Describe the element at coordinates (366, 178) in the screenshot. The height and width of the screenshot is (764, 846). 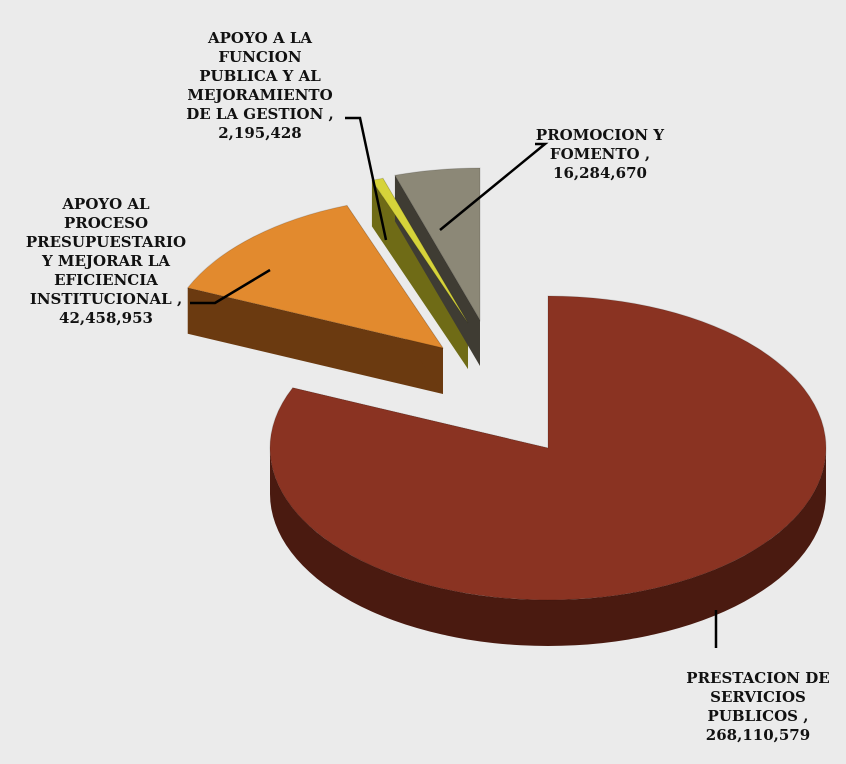
I see `leader-line-apoyo-funcion-publica` at that location.